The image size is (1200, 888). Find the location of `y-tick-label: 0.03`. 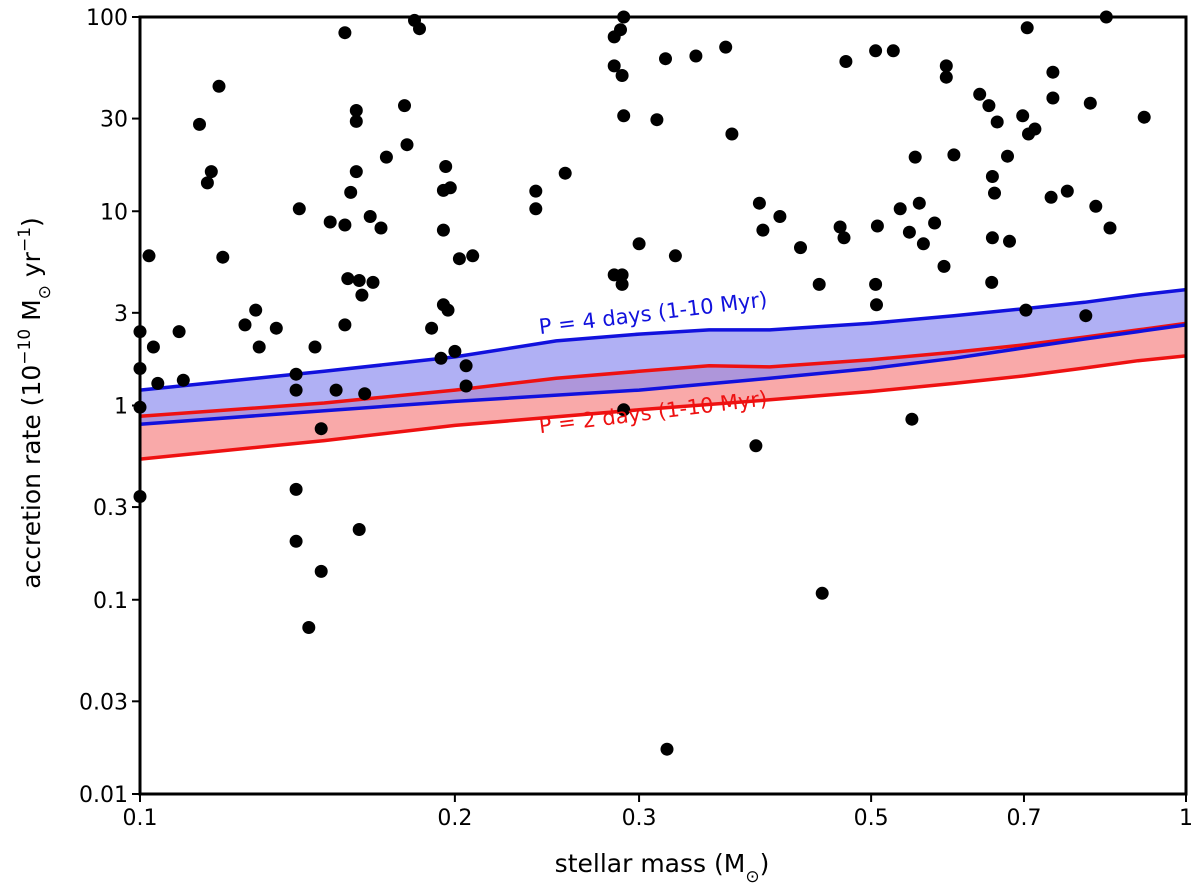

y-tick-label: 0.03 is located at coordinates (103, 702).